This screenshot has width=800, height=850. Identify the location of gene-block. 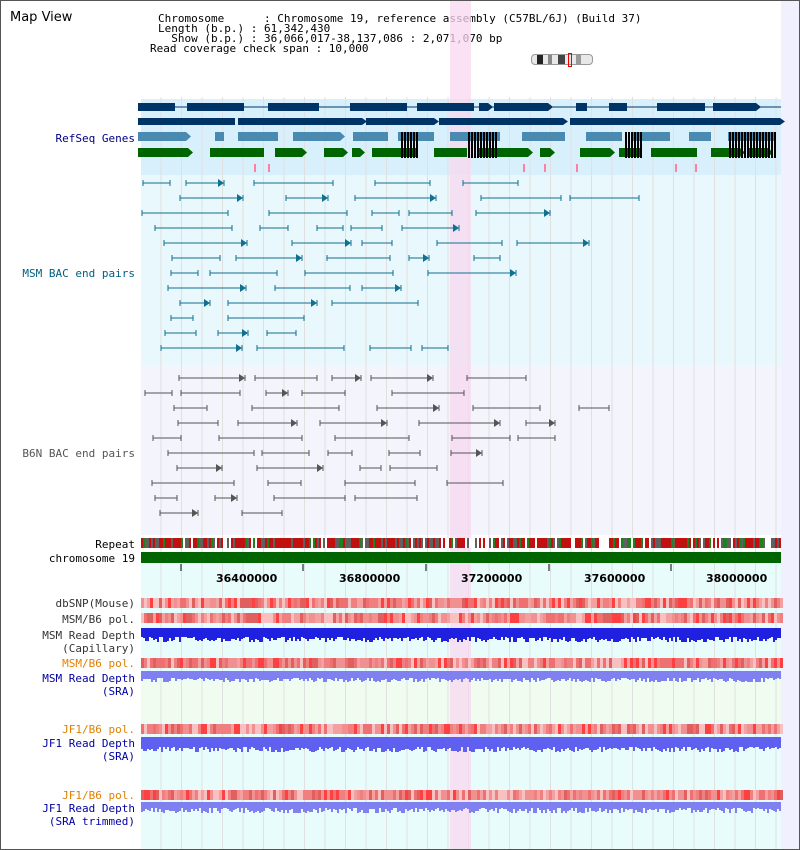
(429, 121).